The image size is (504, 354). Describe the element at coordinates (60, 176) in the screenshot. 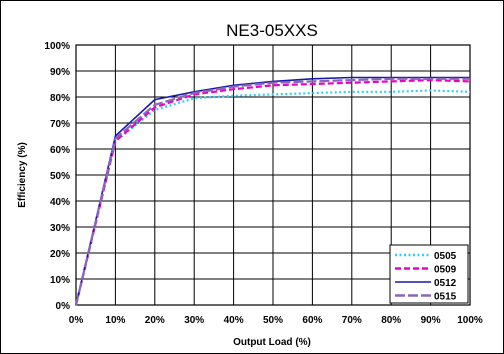

I see `y-tick-label: 50%` at that location.